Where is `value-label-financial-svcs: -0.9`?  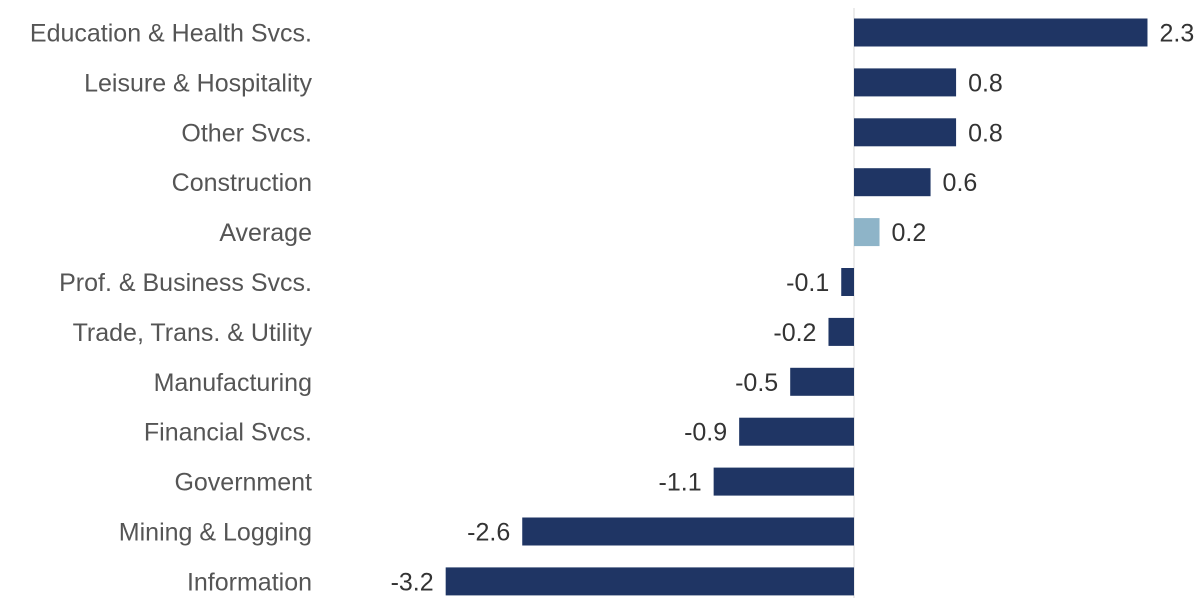 value-label-financial-svcs: -0.9 is located at coordinates (705, 433).